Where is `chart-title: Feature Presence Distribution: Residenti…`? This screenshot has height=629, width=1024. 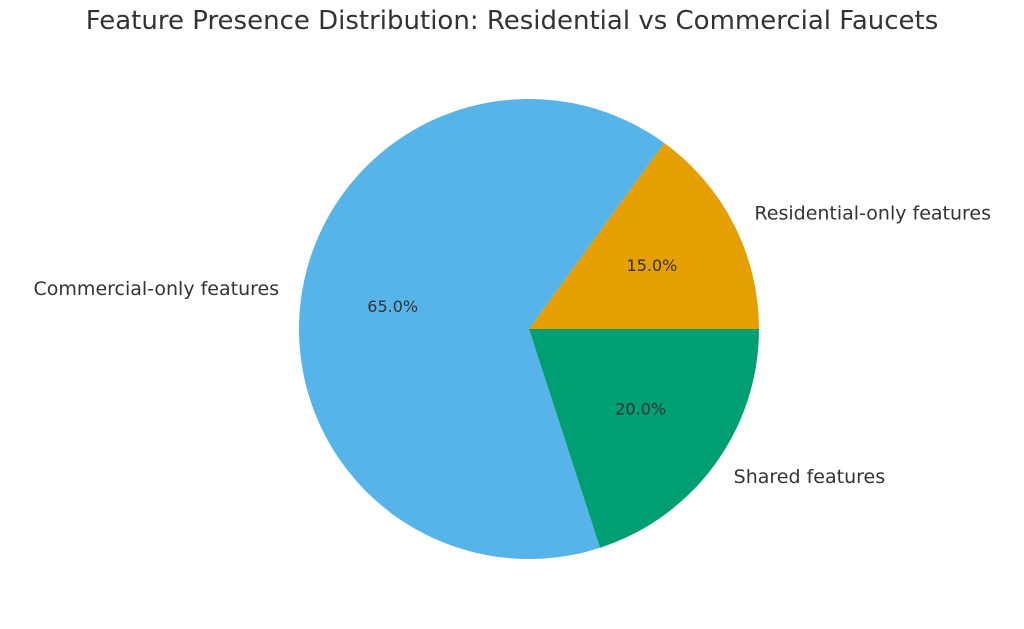 chart-title: Feature Presence Distribution: Residenti… is located at coordinates (512, 21).